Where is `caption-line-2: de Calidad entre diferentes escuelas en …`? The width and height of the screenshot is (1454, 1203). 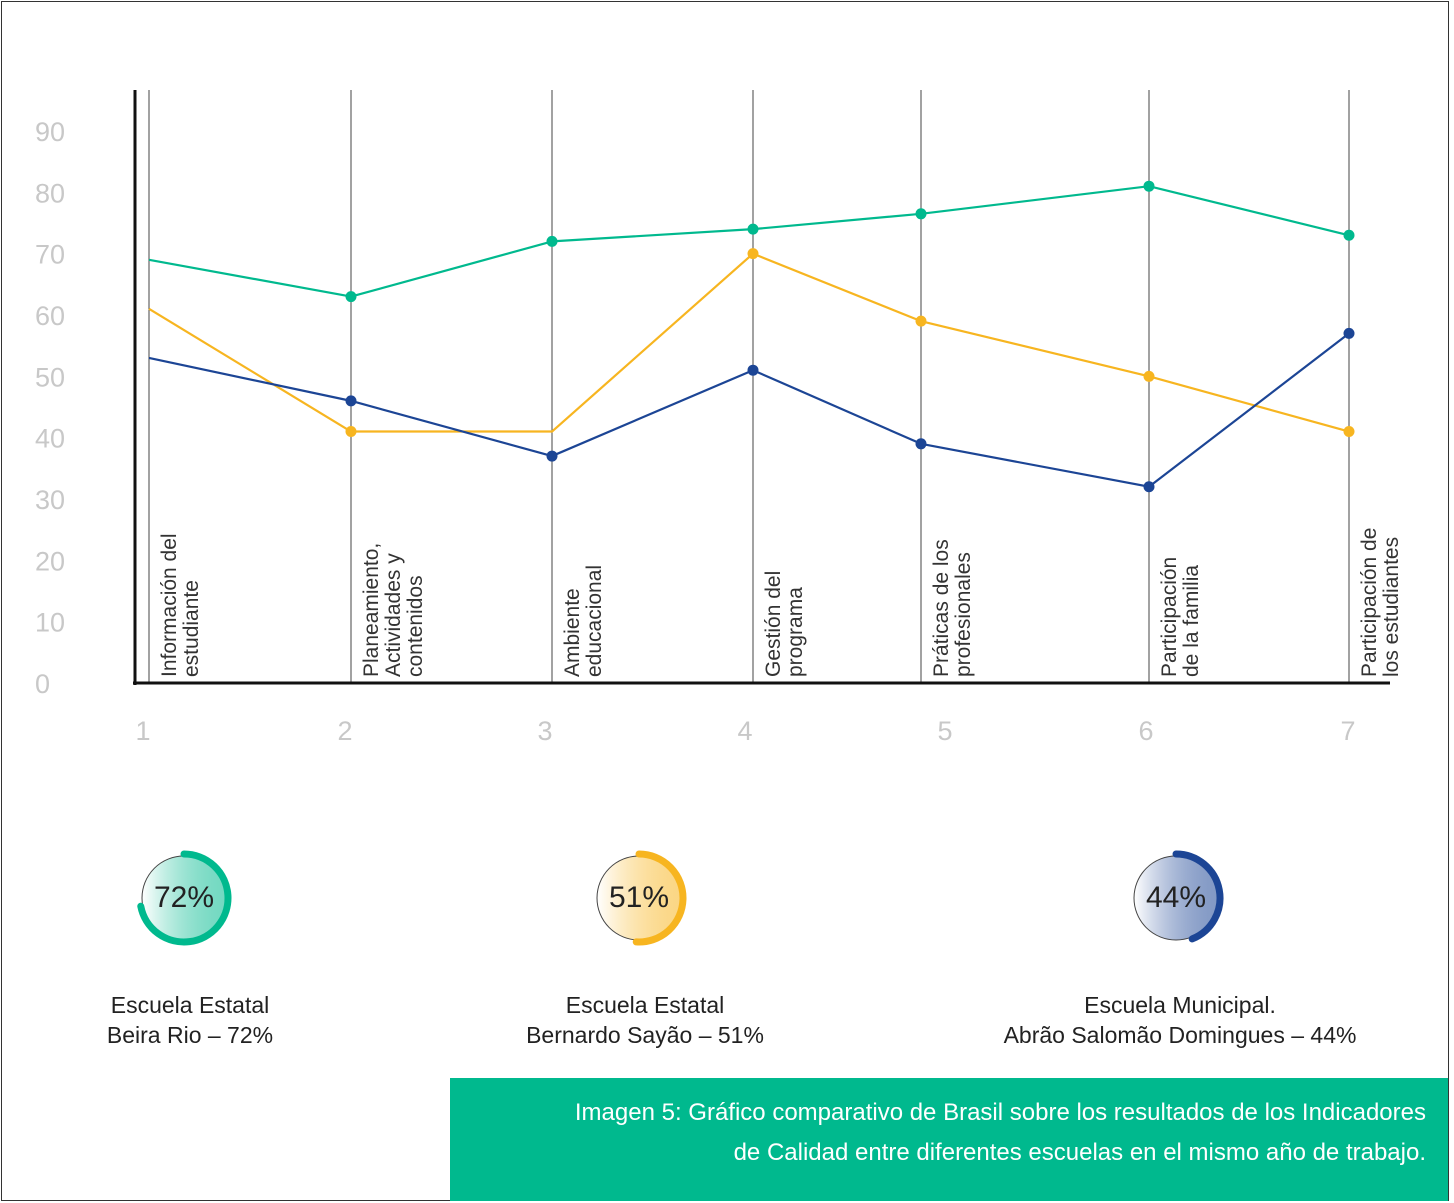 caption-line-2: de Calidad entre diferentes escuelas en … is located at coordinates (1079, 1152).